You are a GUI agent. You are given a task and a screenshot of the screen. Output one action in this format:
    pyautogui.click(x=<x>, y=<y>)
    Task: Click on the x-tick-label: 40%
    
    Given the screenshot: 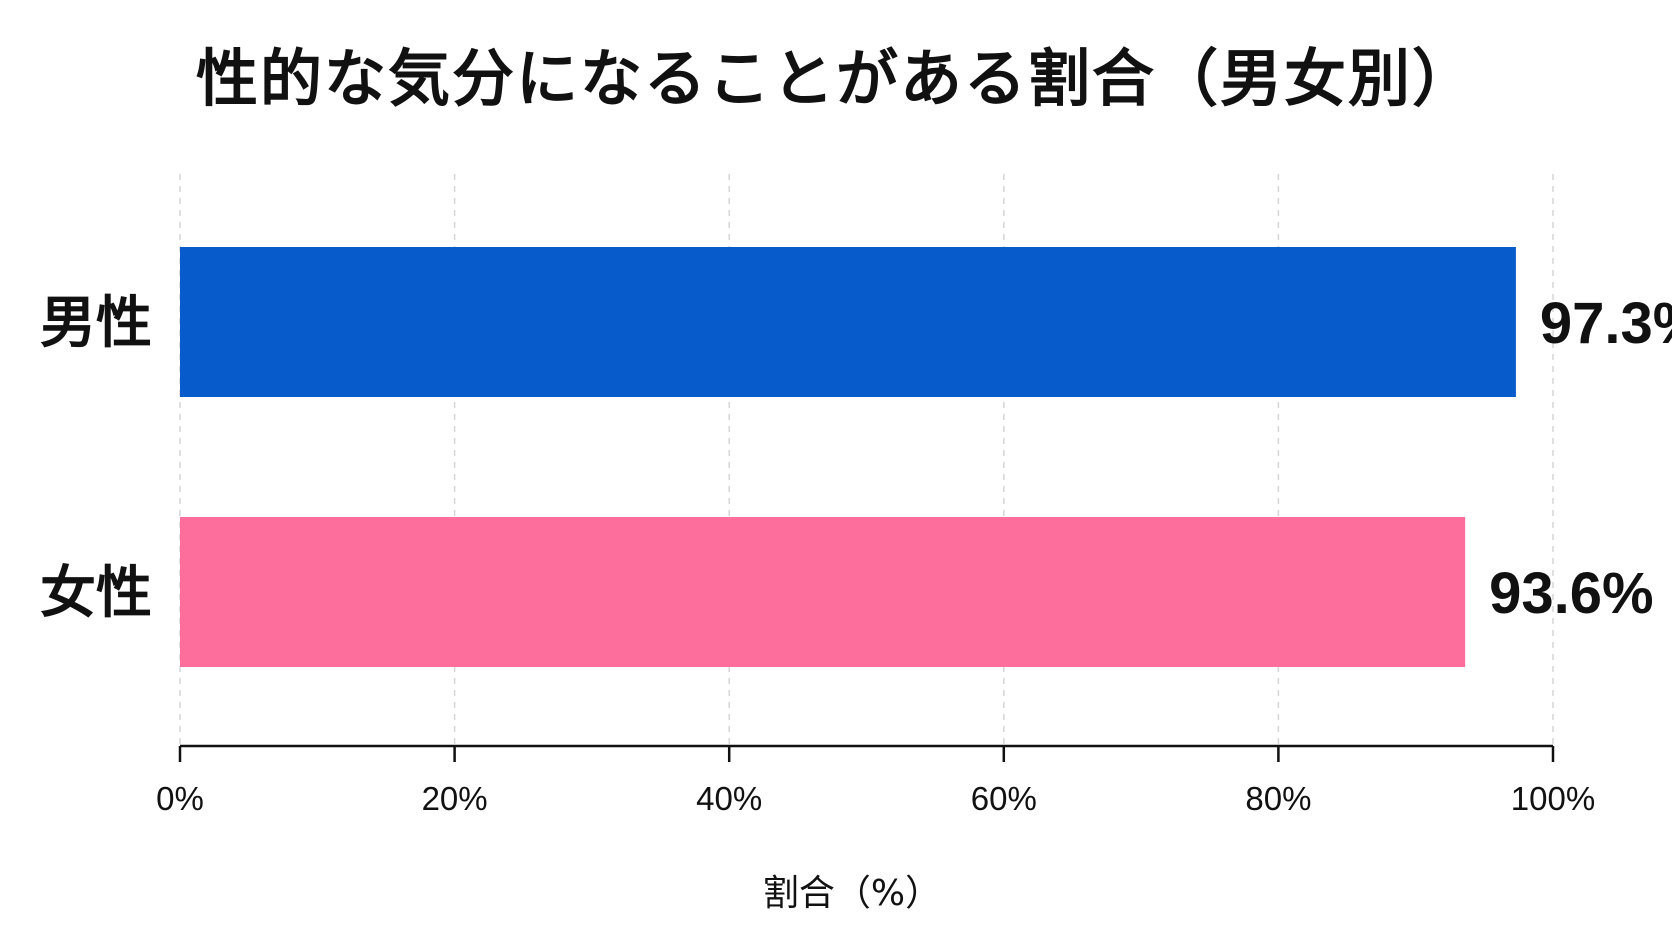 What is the action you would take?
    pyautogui.click(x=729, y=798)
    